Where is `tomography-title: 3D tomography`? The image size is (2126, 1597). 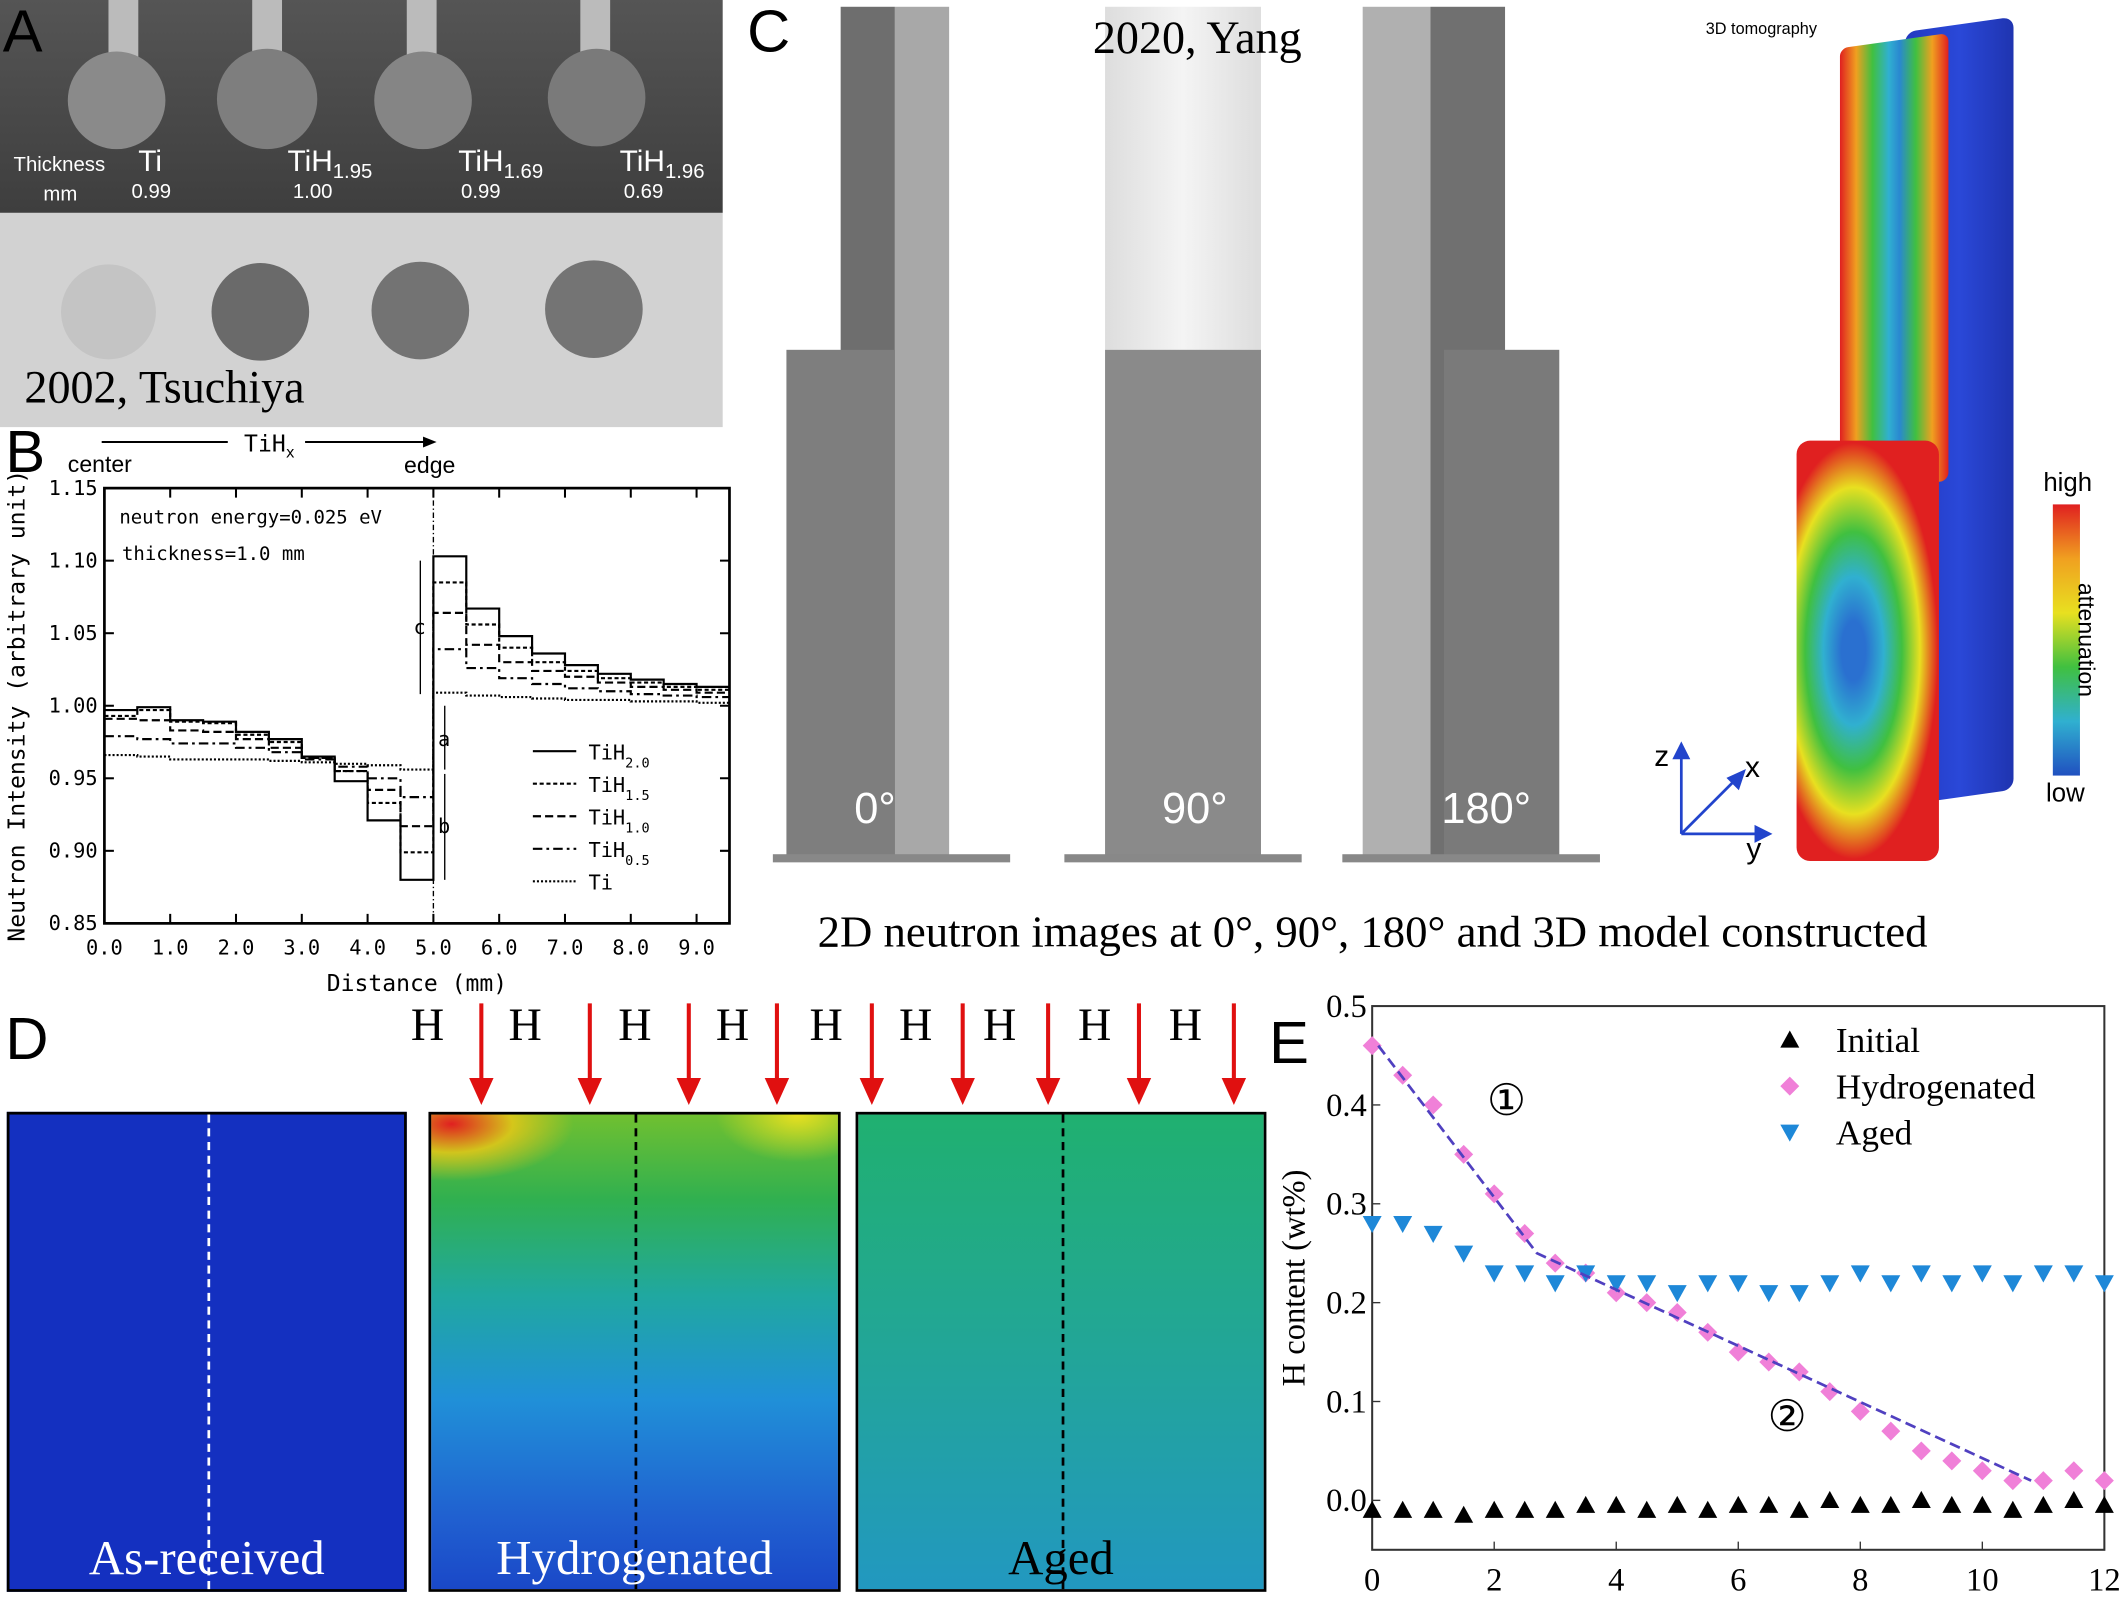
tomography-title: 3D tomography is located at coordinates (1761, 28).